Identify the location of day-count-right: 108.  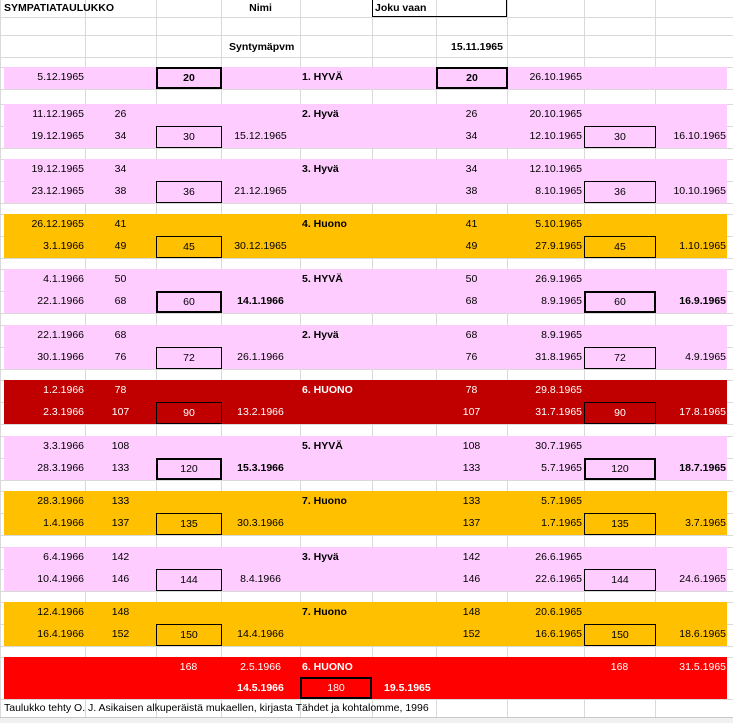
(471, 446).